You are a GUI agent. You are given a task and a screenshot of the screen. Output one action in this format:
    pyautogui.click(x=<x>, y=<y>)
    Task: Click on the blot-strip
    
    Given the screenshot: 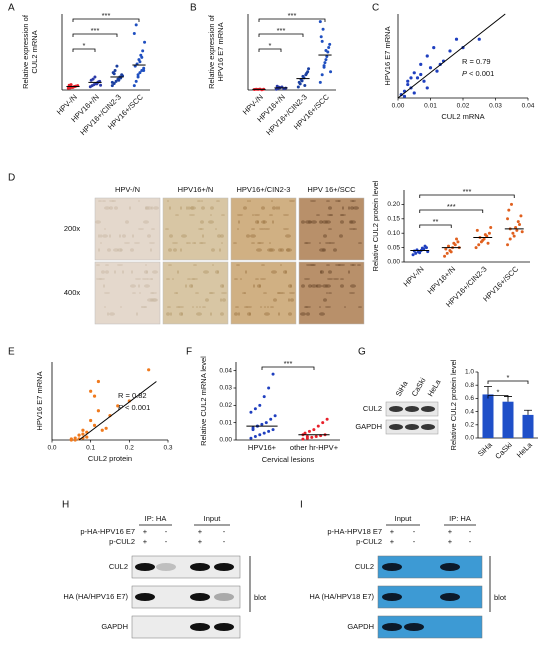 What is the action you would take?
    pyautogui.click(x=430, y=597)
    